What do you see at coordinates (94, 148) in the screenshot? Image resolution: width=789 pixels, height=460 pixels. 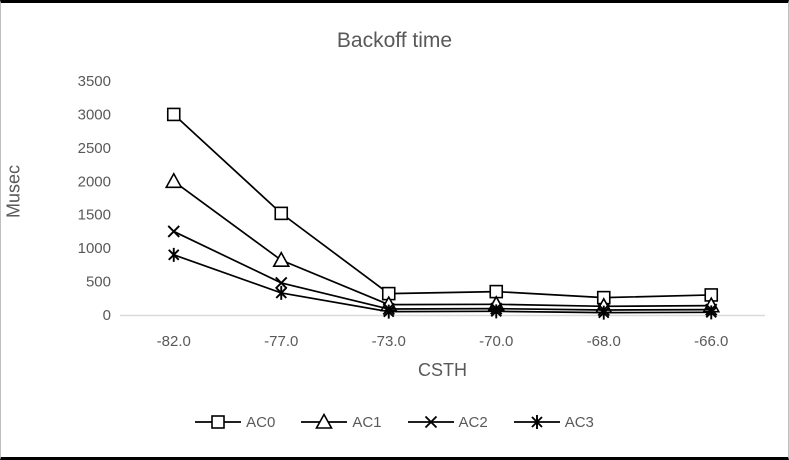 I see `y-tick-label: 2500` at bounding box center [94, 148].